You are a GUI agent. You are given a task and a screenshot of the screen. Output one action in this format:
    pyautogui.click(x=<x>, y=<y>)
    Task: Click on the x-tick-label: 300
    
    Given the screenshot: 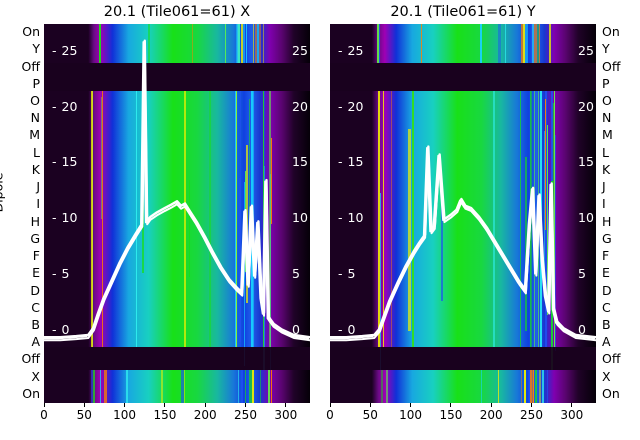 What is the action you would take?
    pyautogui.click(x=572, y=415)
    